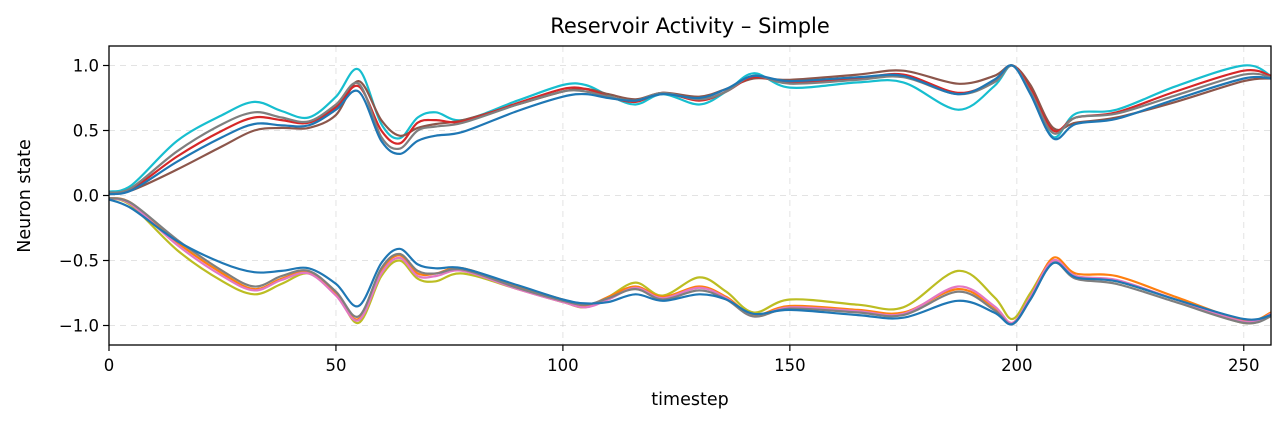 This screenshot has width=1286, height=424. What do you see at coordinates (79, 326) in the screenshot?
I see `y-tick-label: −1.0` at bounding box center [79, 326].